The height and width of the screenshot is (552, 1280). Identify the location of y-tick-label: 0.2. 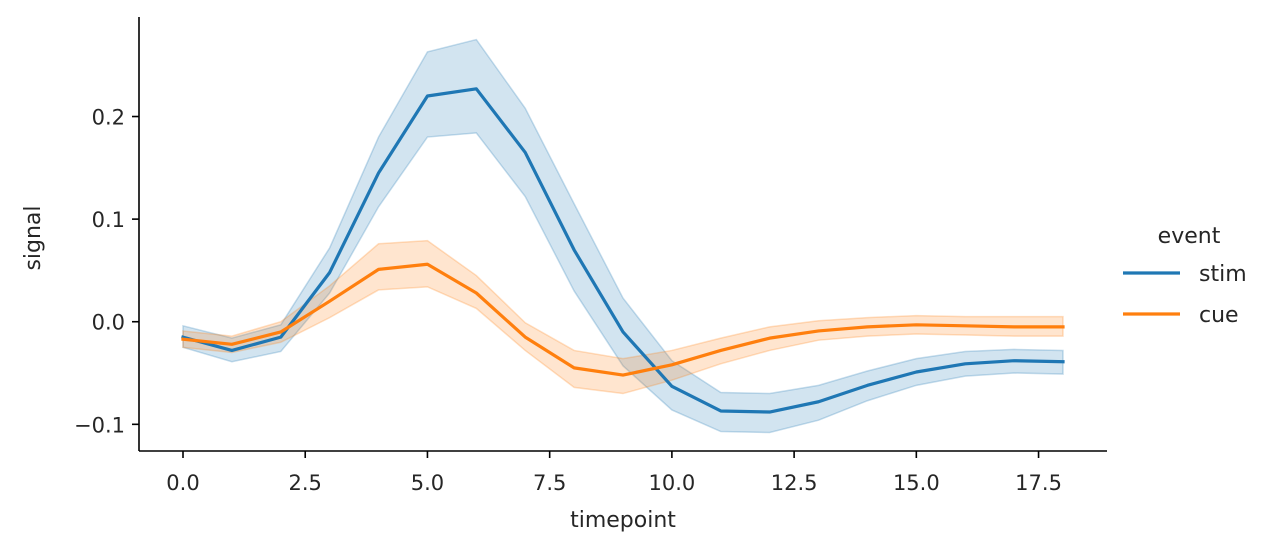
(108, 118).